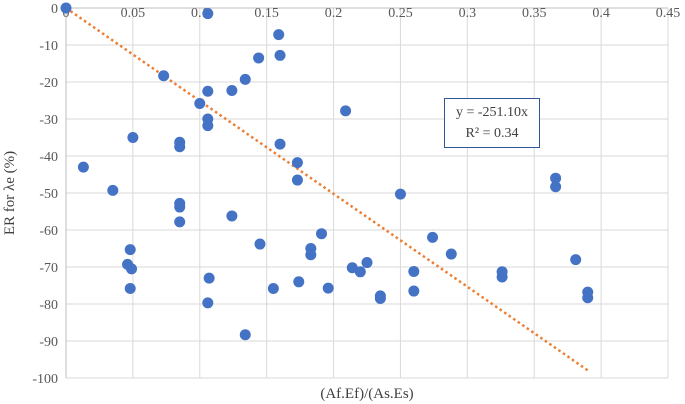 Image resolution: width=685 pixels, height=404 pixels. What do you see at coordinates (334, 13) in the screenshot?
I see `x-tick-label: 0.2` at bounding box center [334, 13].